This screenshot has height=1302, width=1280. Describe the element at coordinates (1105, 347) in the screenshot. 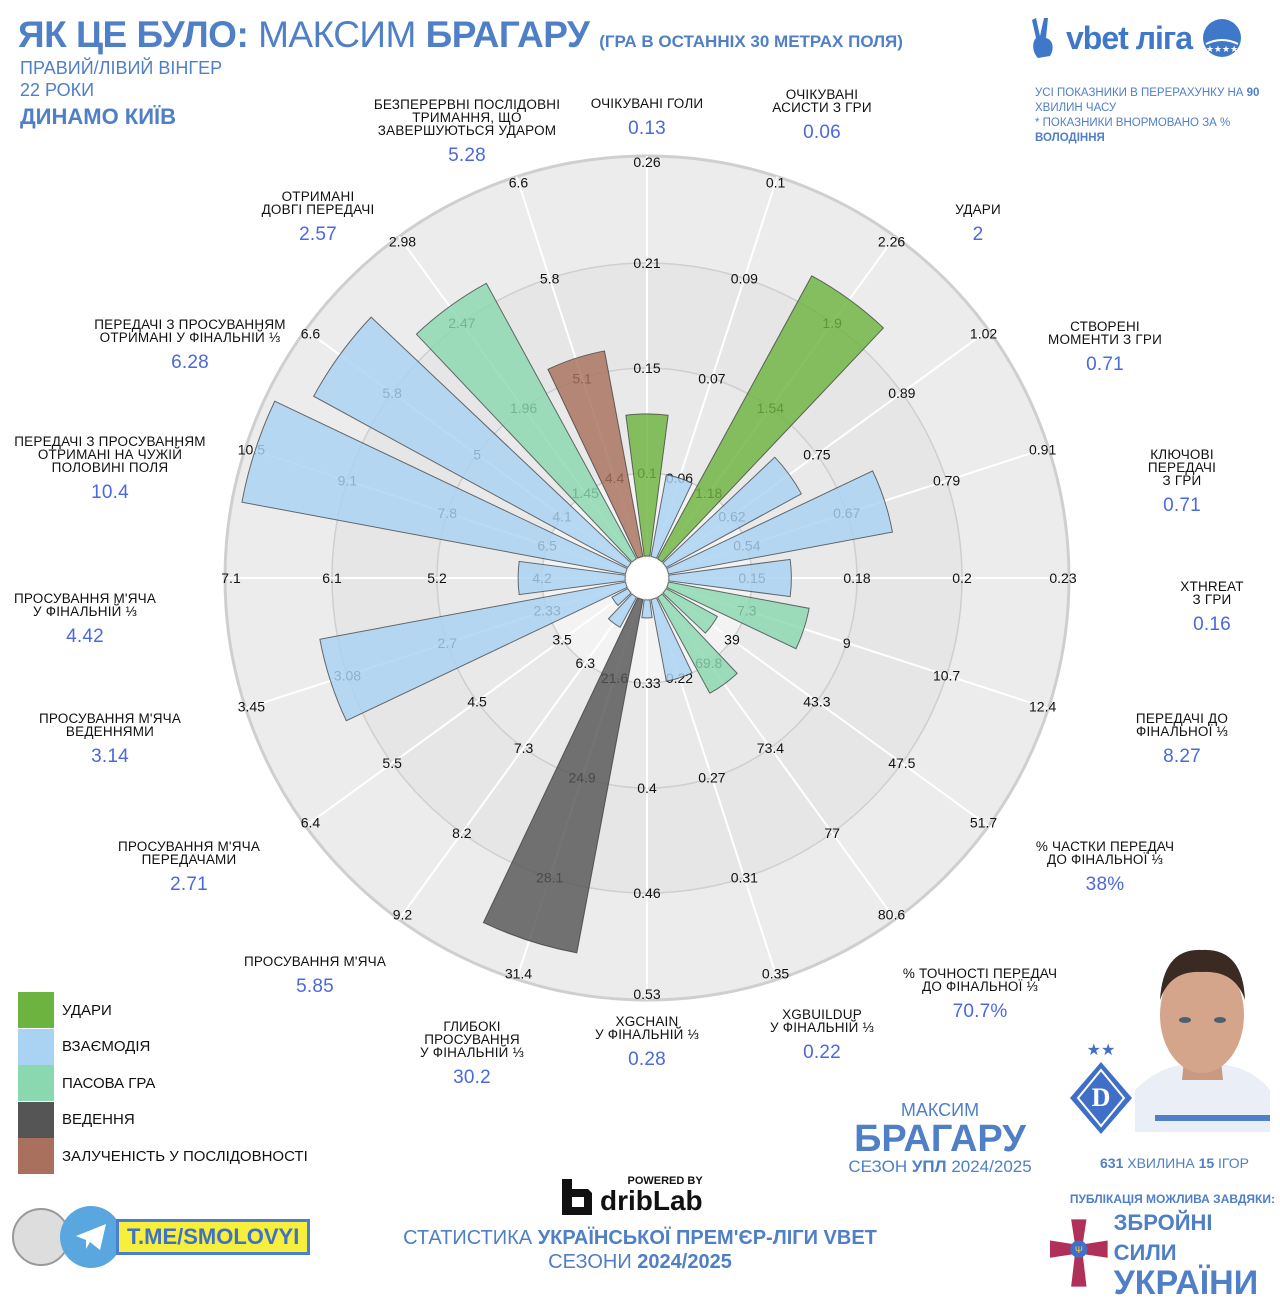

I see `category-label: СТВОРЕНІ МОМЕНТИ З ГРИ 0.71` at that location.